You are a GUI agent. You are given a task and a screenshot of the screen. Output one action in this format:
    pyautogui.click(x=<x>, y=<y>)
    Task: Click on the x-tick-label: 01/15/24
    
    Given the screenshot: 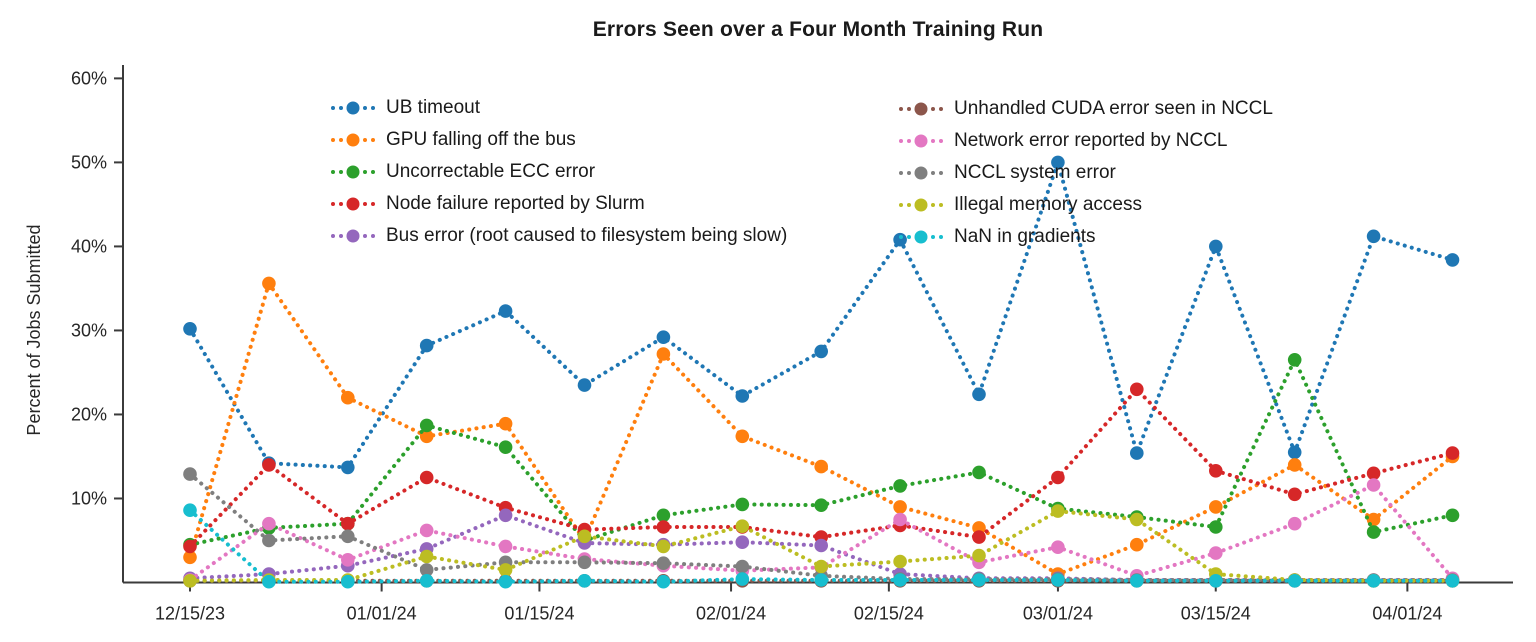 What is the action you would take?
    pyautogui.click(x=539, y=614)
    